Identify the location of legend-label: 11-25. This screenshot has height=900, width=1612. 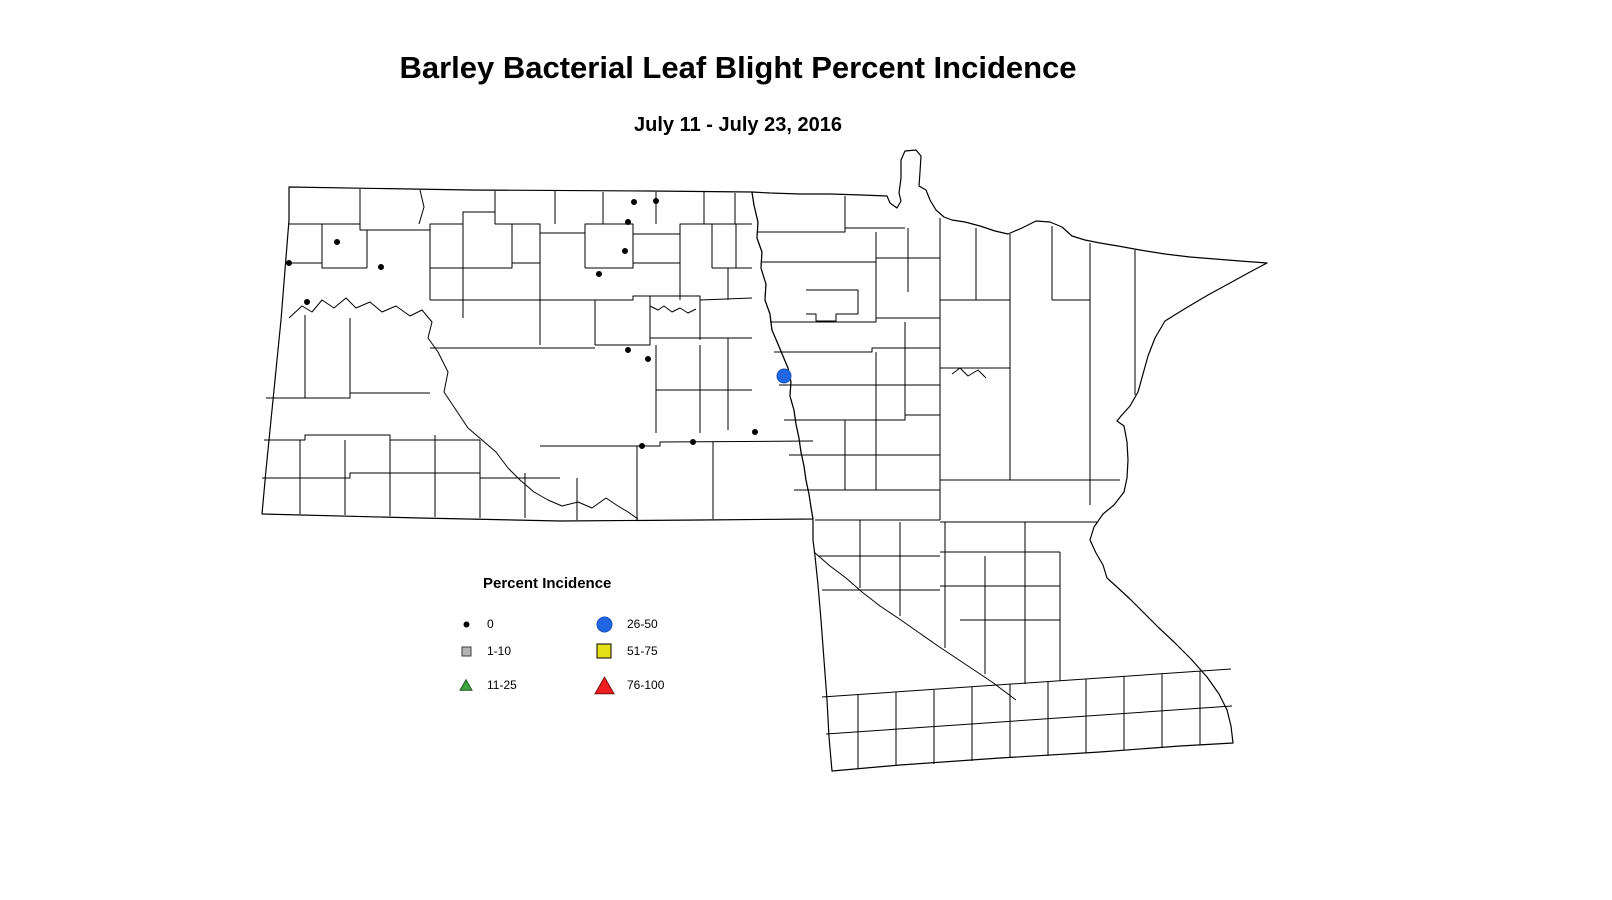
(502, 685).